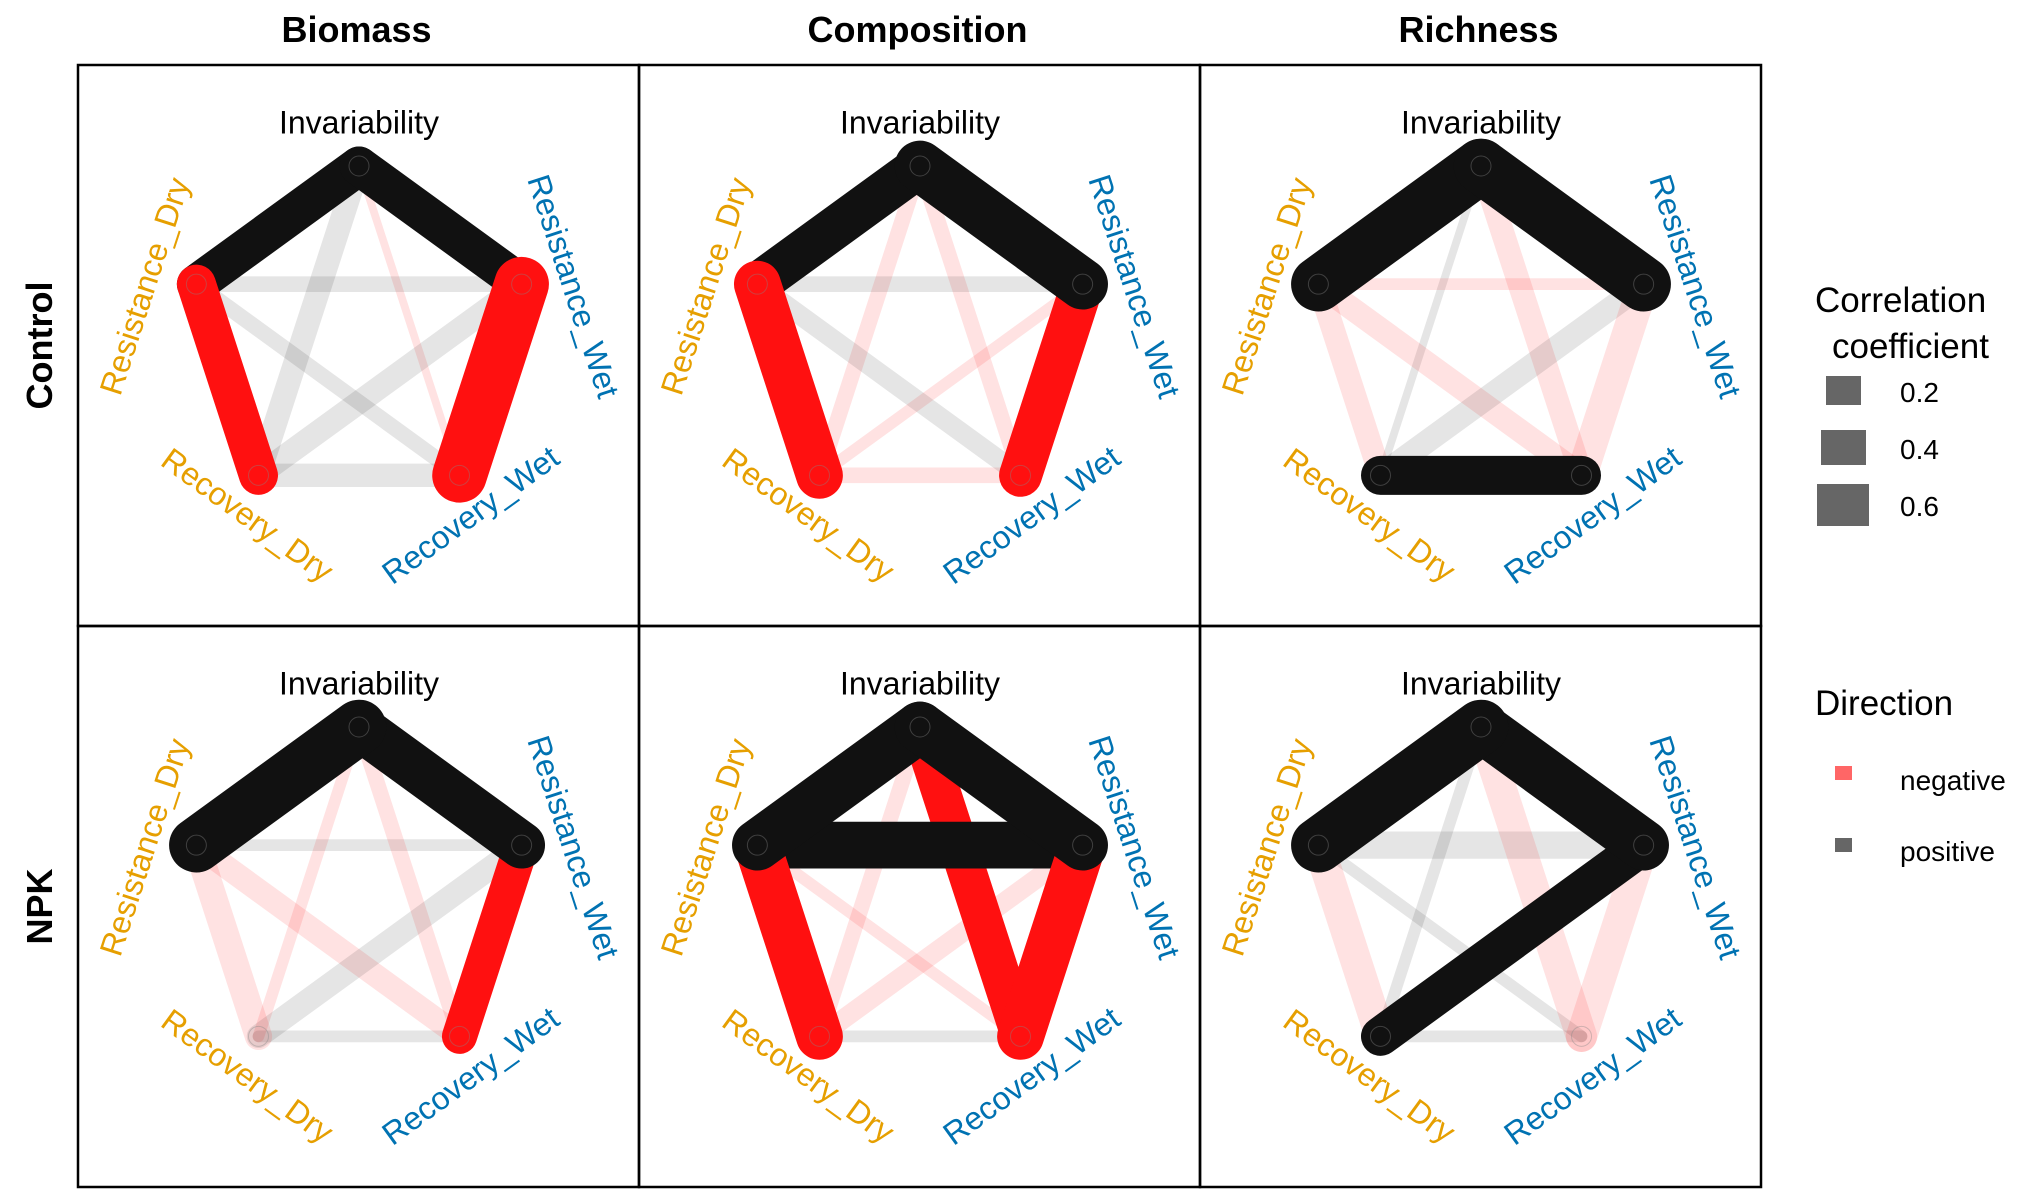 This screenshot has height=1201, width=2043. Describe the element at coordinates (39, 346) in the screenshot. I see `row-title-control: Control` at that location.